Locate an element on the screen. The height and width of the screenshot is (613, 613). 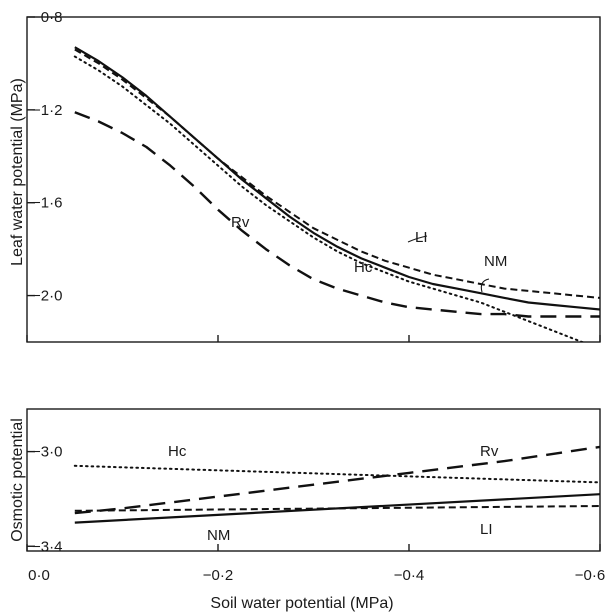
y-tick-label: −3·4 is located at coordinates (47, 546).